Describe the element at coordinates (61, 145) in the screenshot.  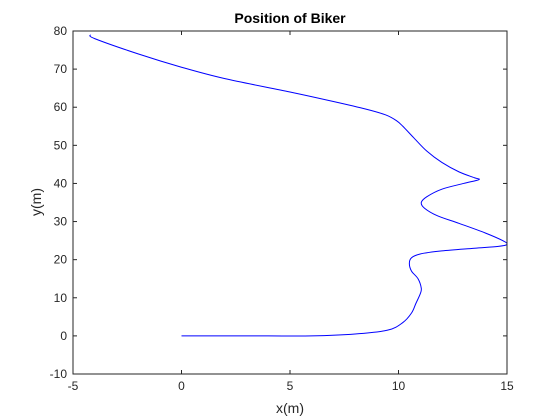
I see `y-tick-label: 50` at that location.